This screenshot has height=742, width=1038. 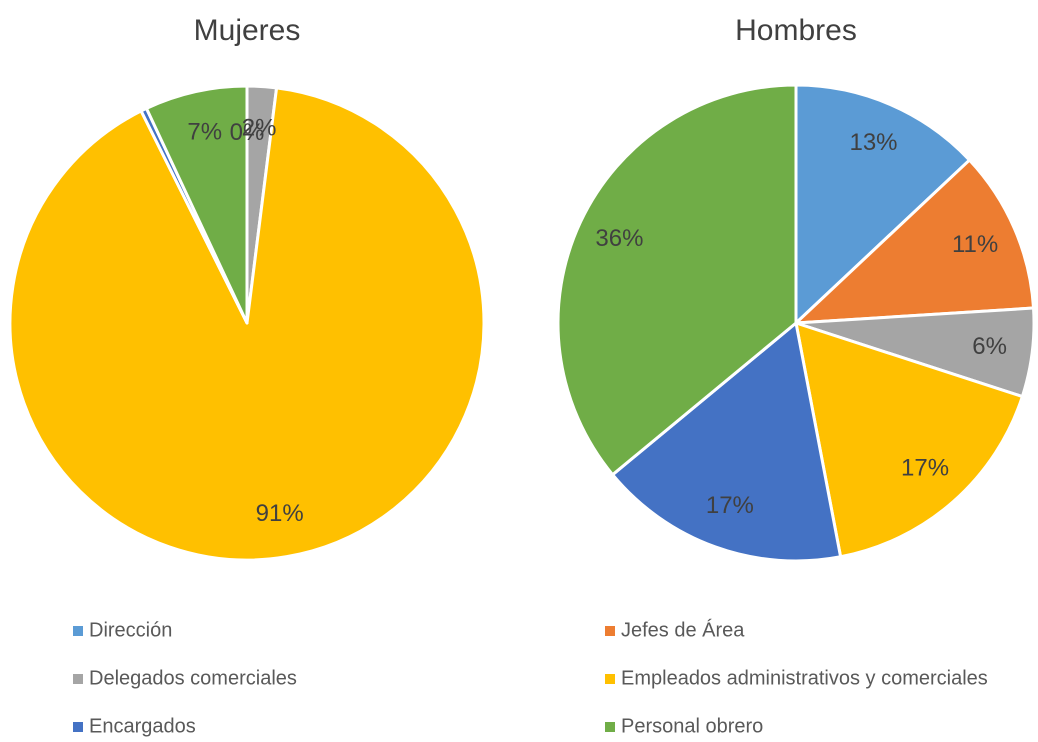 What do you see at coordinates (247, 132) in the screenshot?
I see `data-label: 0%` at bounding box center [247, 132].